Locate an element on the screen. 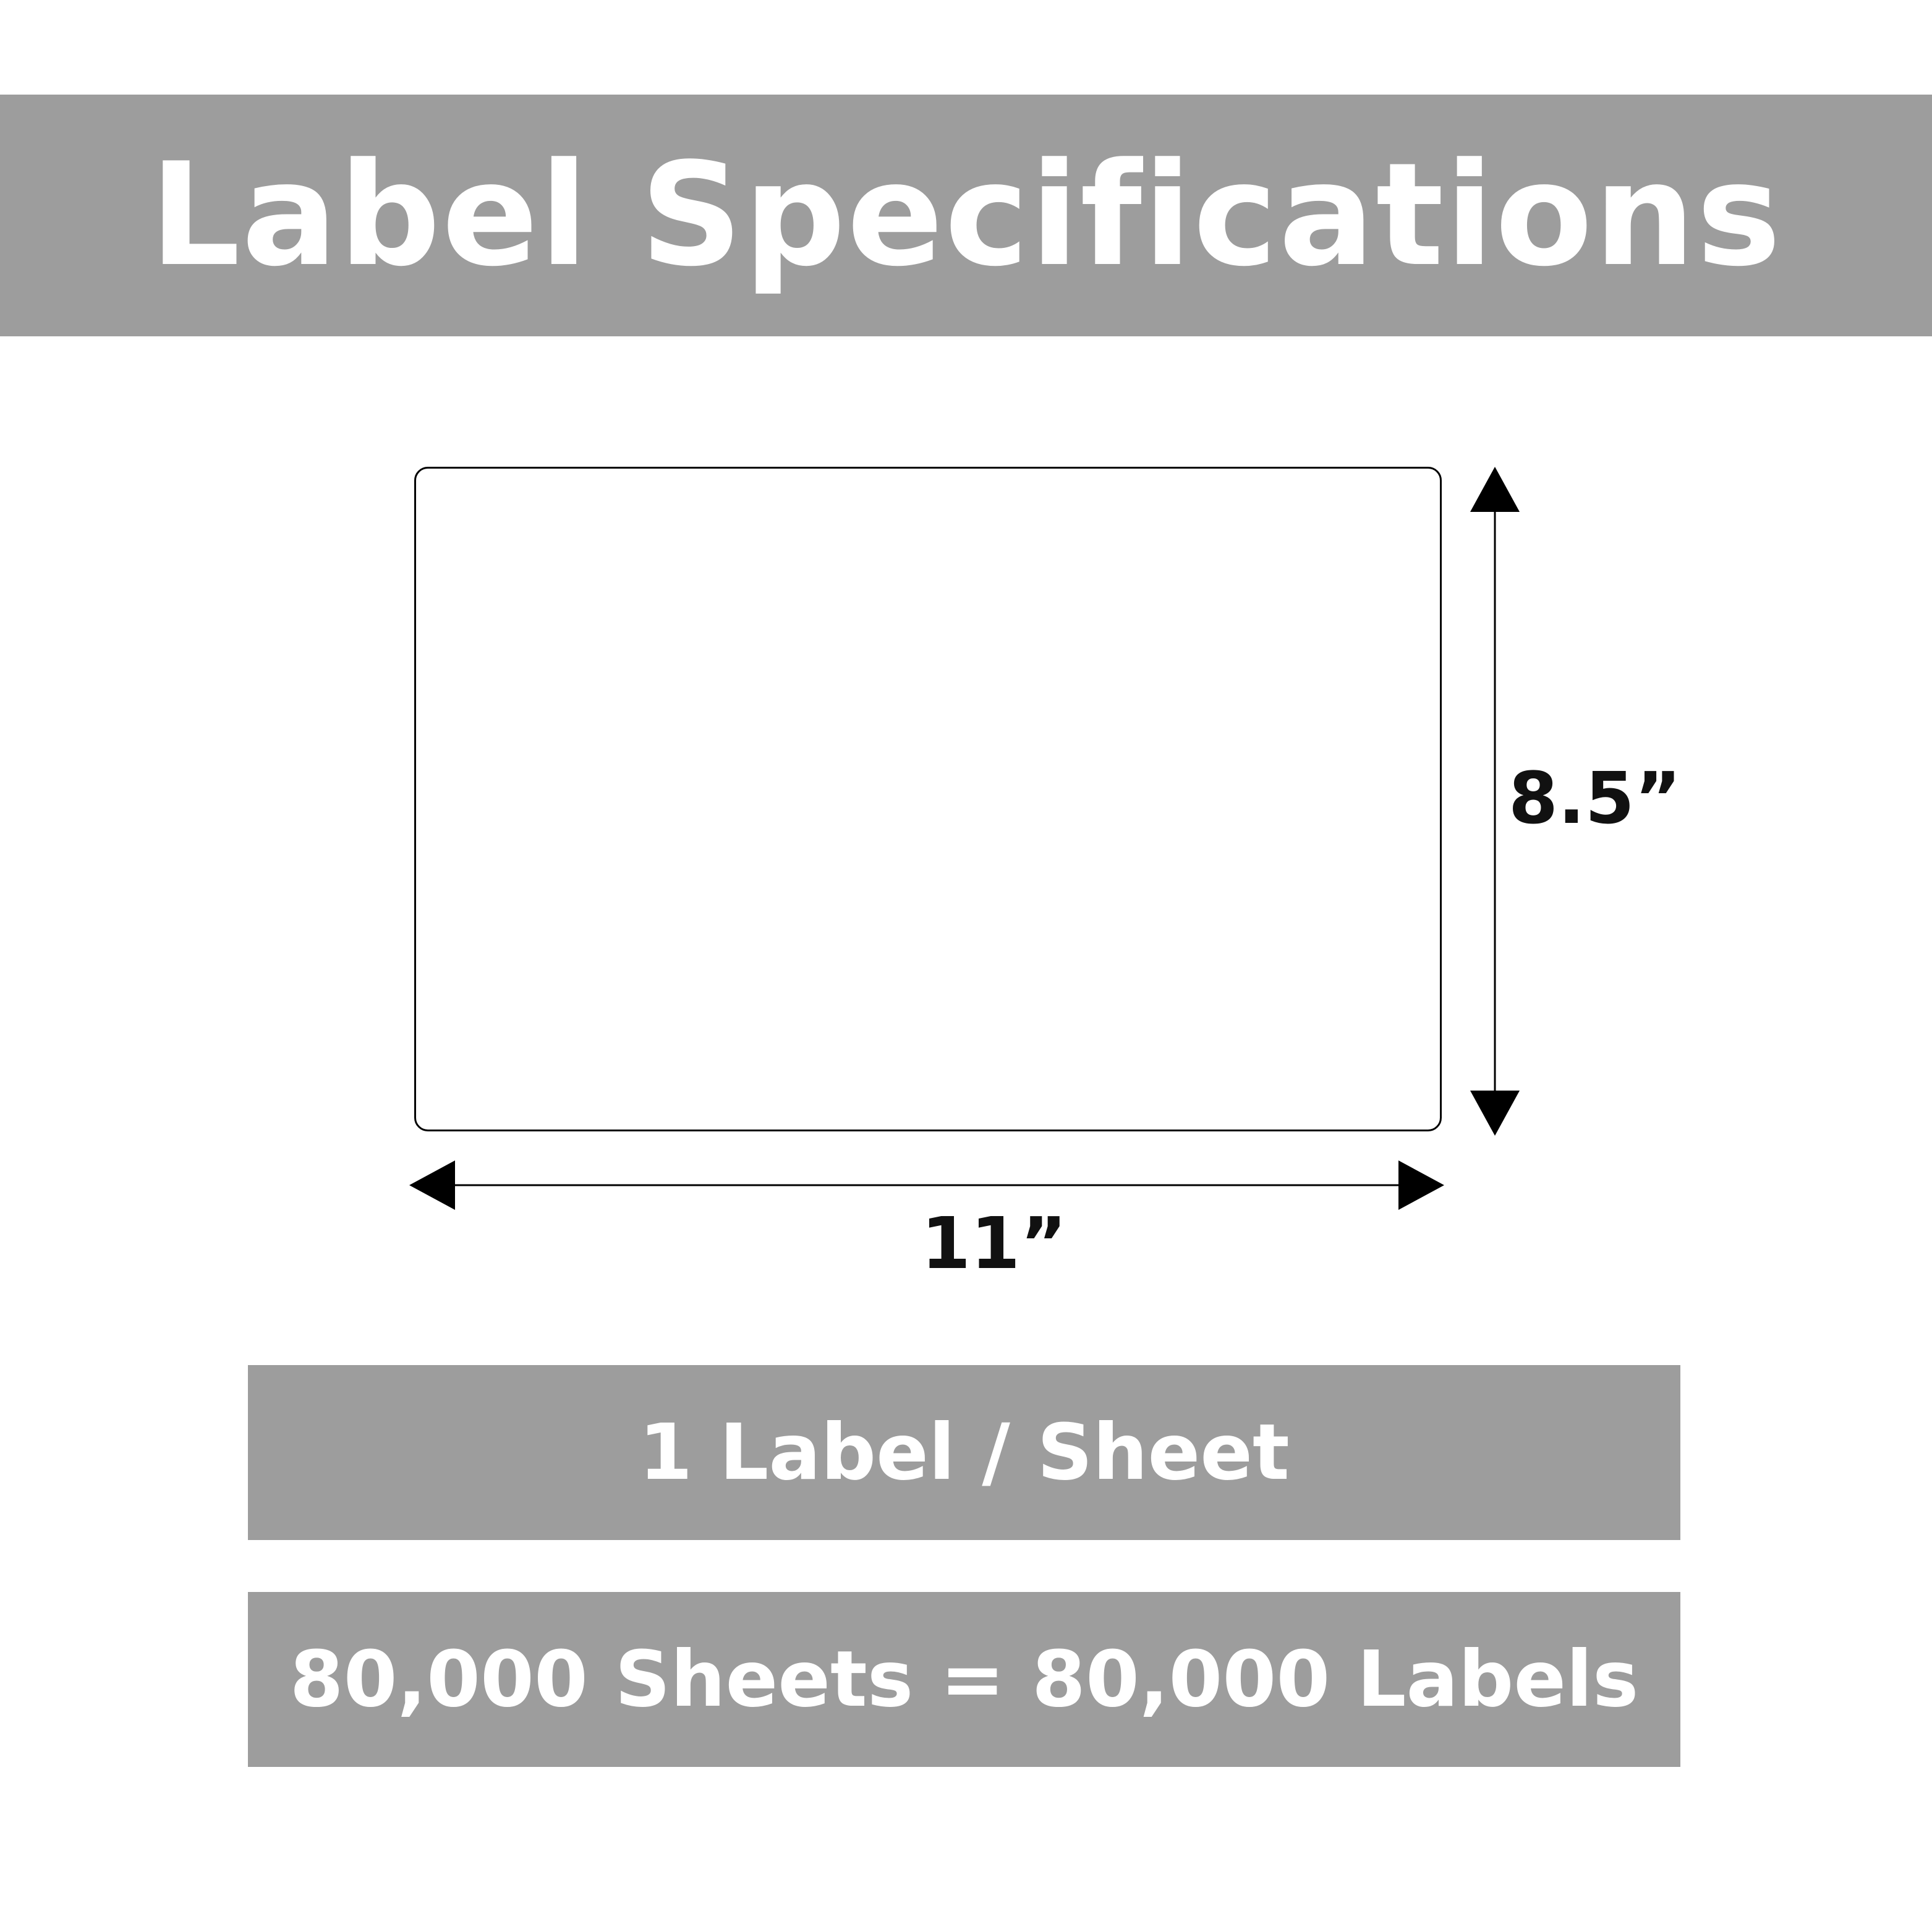 This screenshot has height=1932, width=1932. height-arrow is located at coordinates (1495, 802).